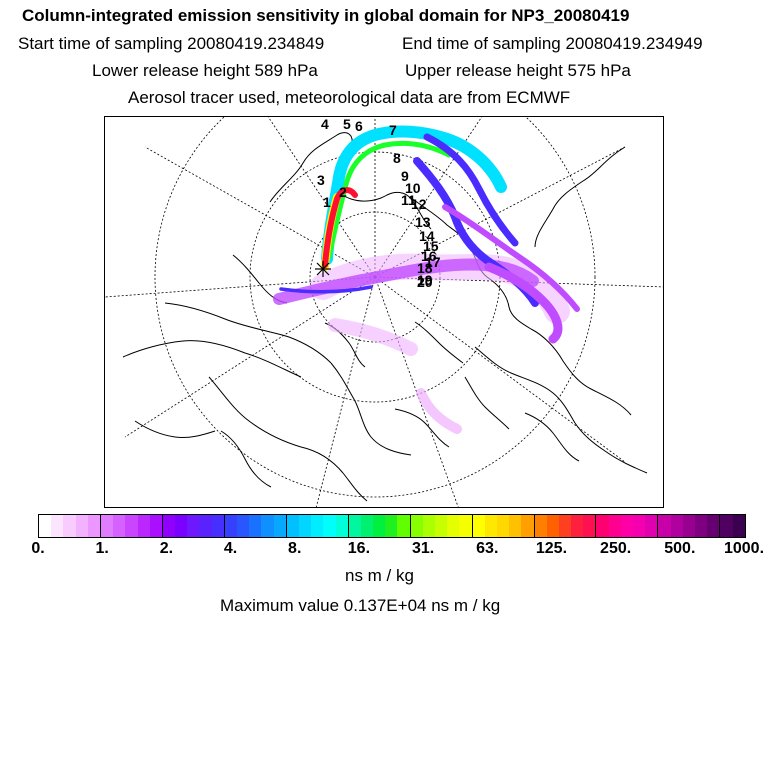  I want to click on traj-label-4: 4, so click(325, 124).